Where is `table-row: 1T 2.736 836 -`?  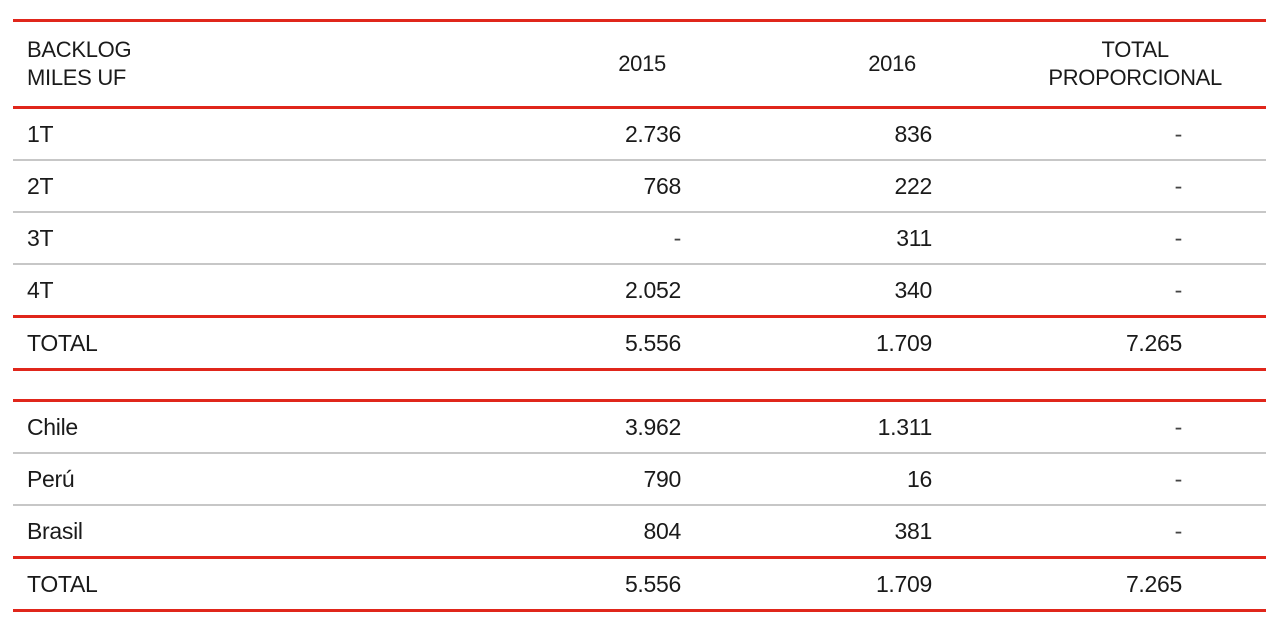
table-row: 1T 2.736 836 - is located at coordinates (604, 133).